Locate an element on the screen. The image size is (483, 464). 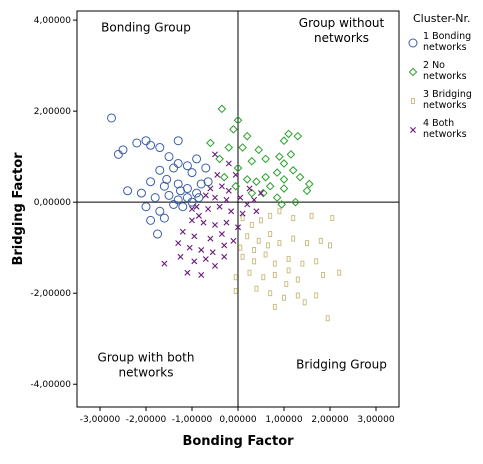
x-tick-label: -3,00000 is located at coordinates (100, 420).